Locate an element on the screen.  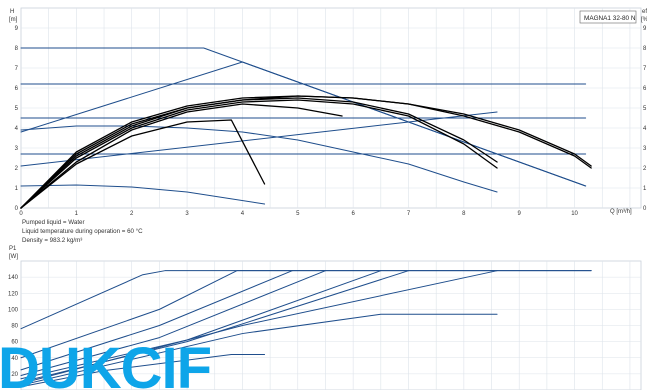
head-y-tick-label: 0 is located at coordinates (17, 209).